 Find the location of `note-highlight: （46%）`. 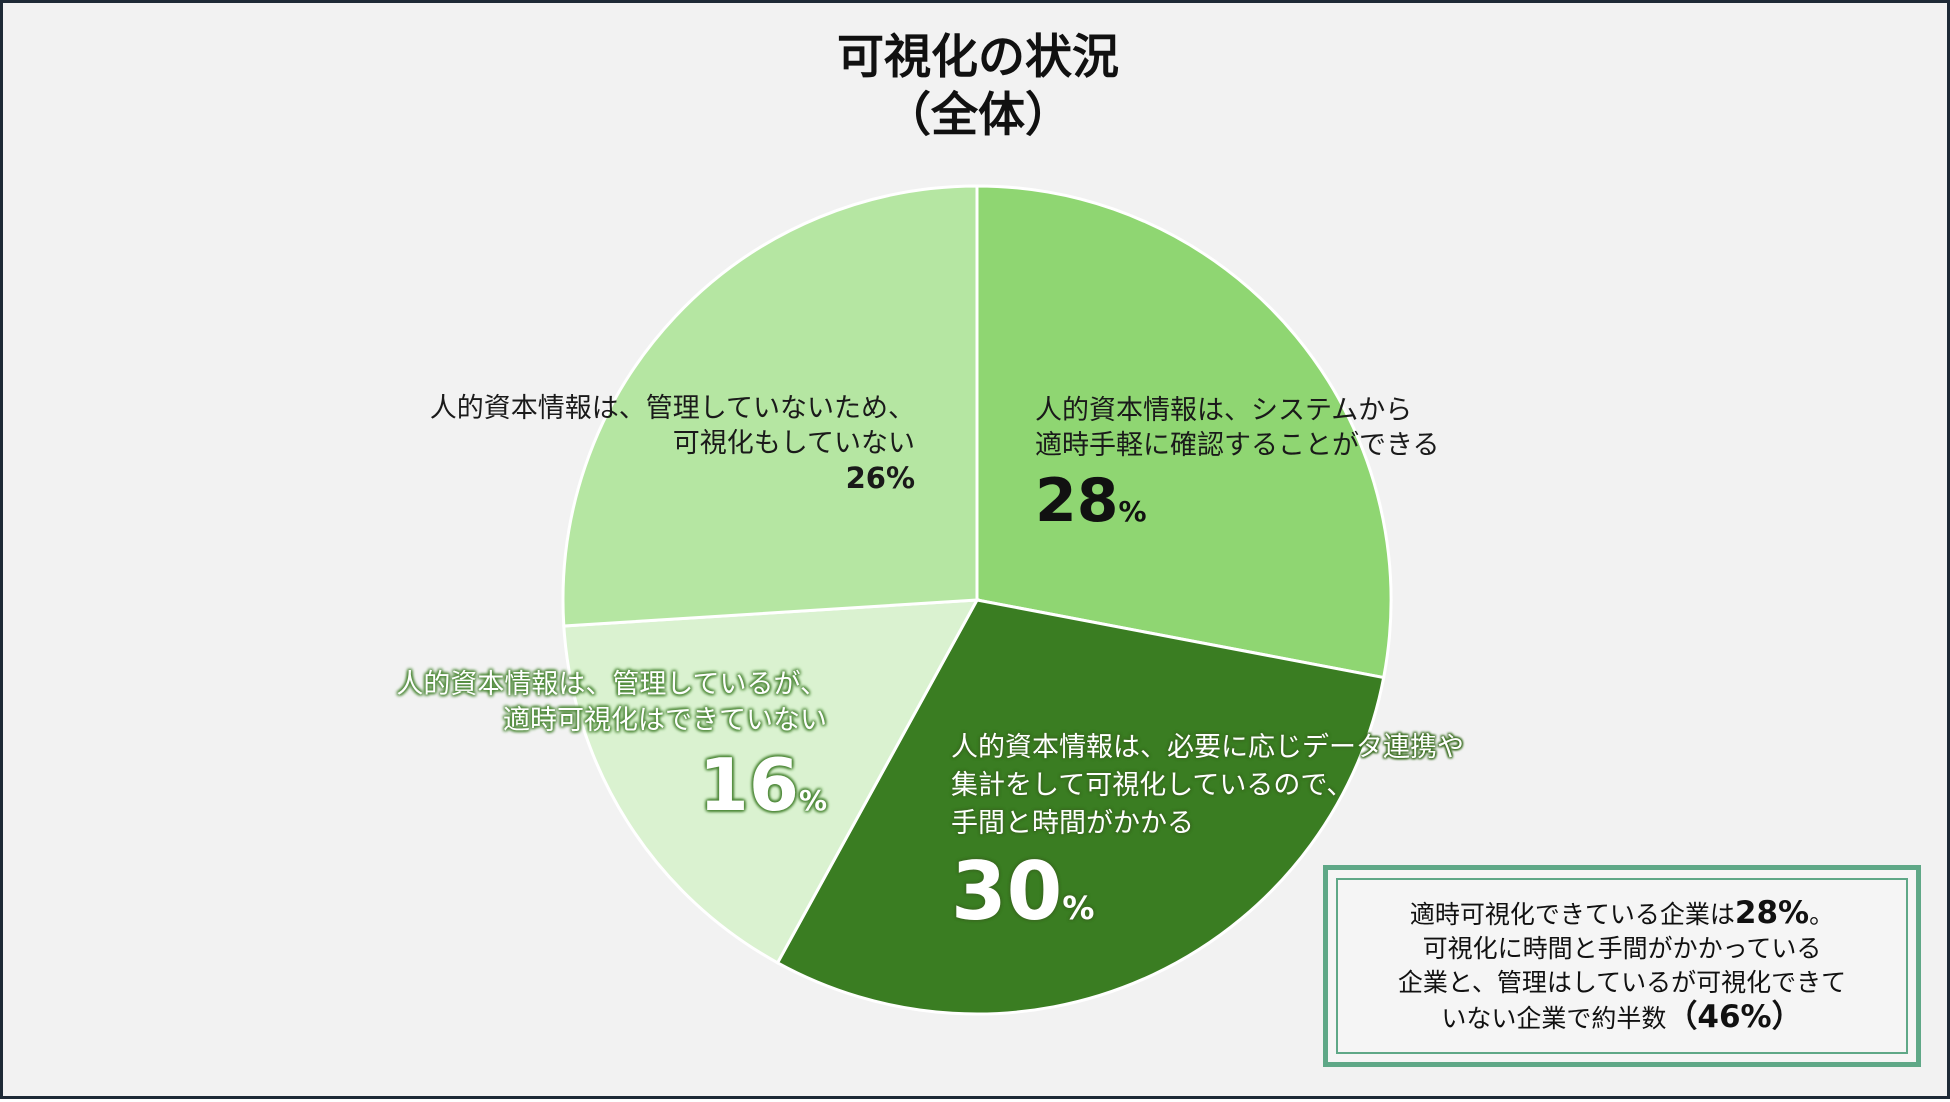

note-highlight: （46%） is located at coordinates (1734, 1017).